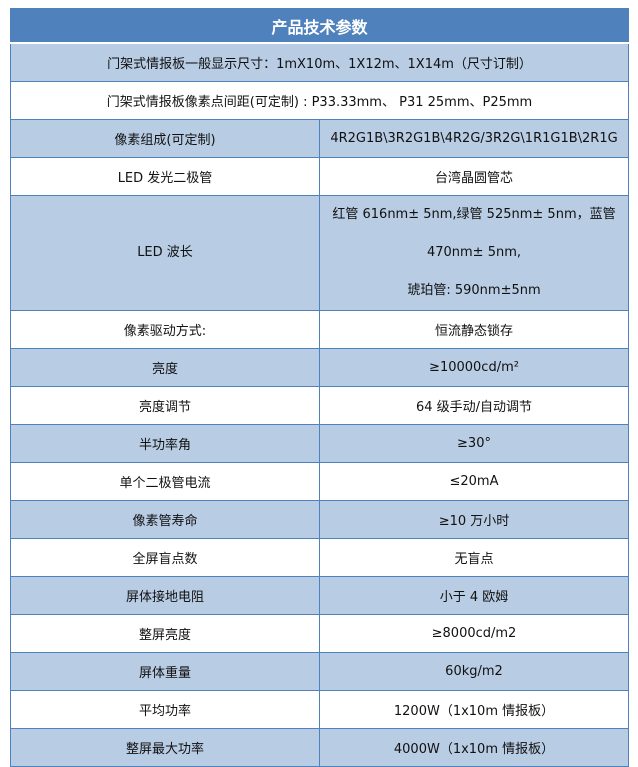  What do you see at coordinates (165, 329) in the screenshot?
I see `row-label: 像素驱动方式:` at bounding box center [165, 329].